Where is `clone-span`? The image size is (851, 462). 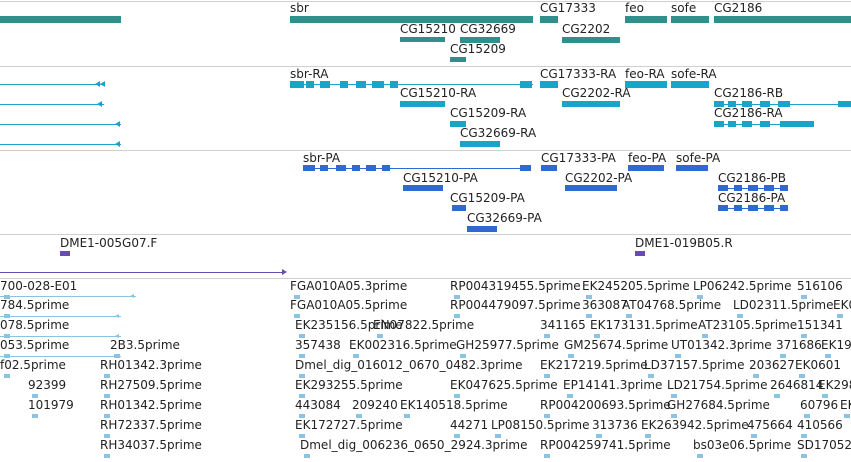
clone-span is located at coordinates (141, 272).